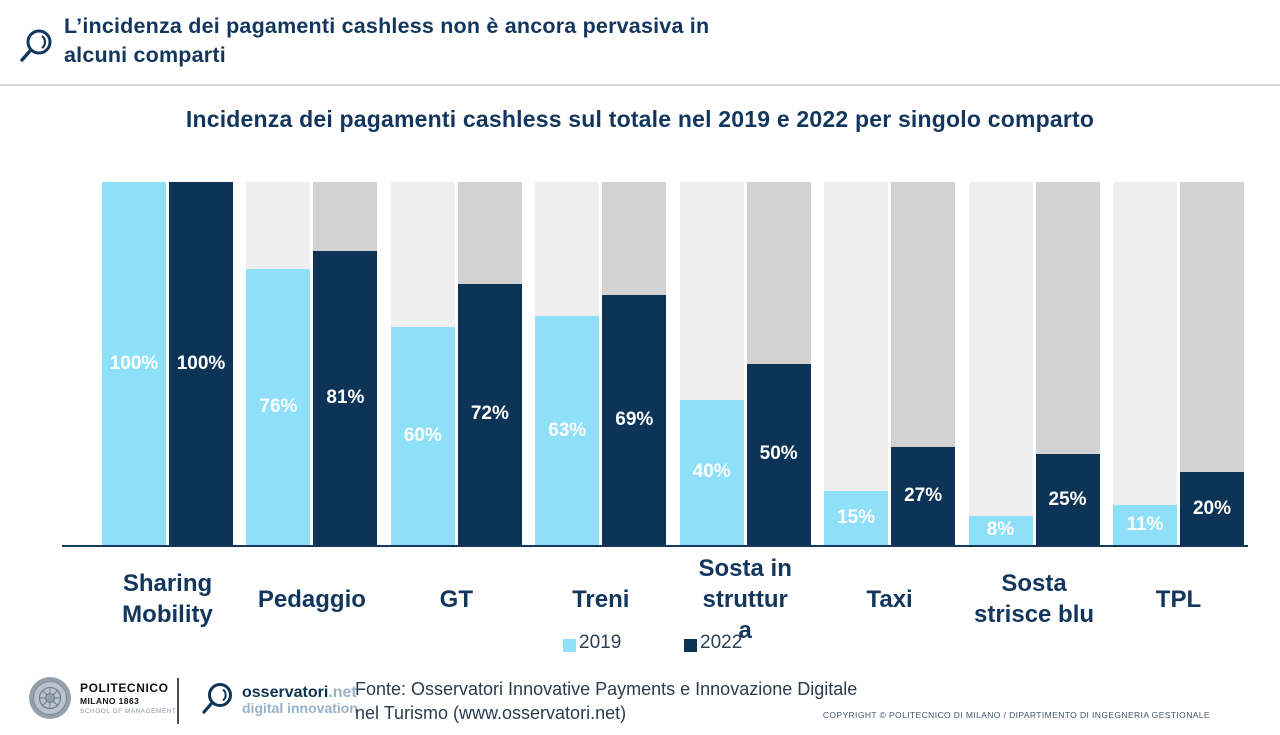 The height and width of the screenshot is (735, 1280). I want to click on bar-track-2019: 11%, so click(1144, 363).